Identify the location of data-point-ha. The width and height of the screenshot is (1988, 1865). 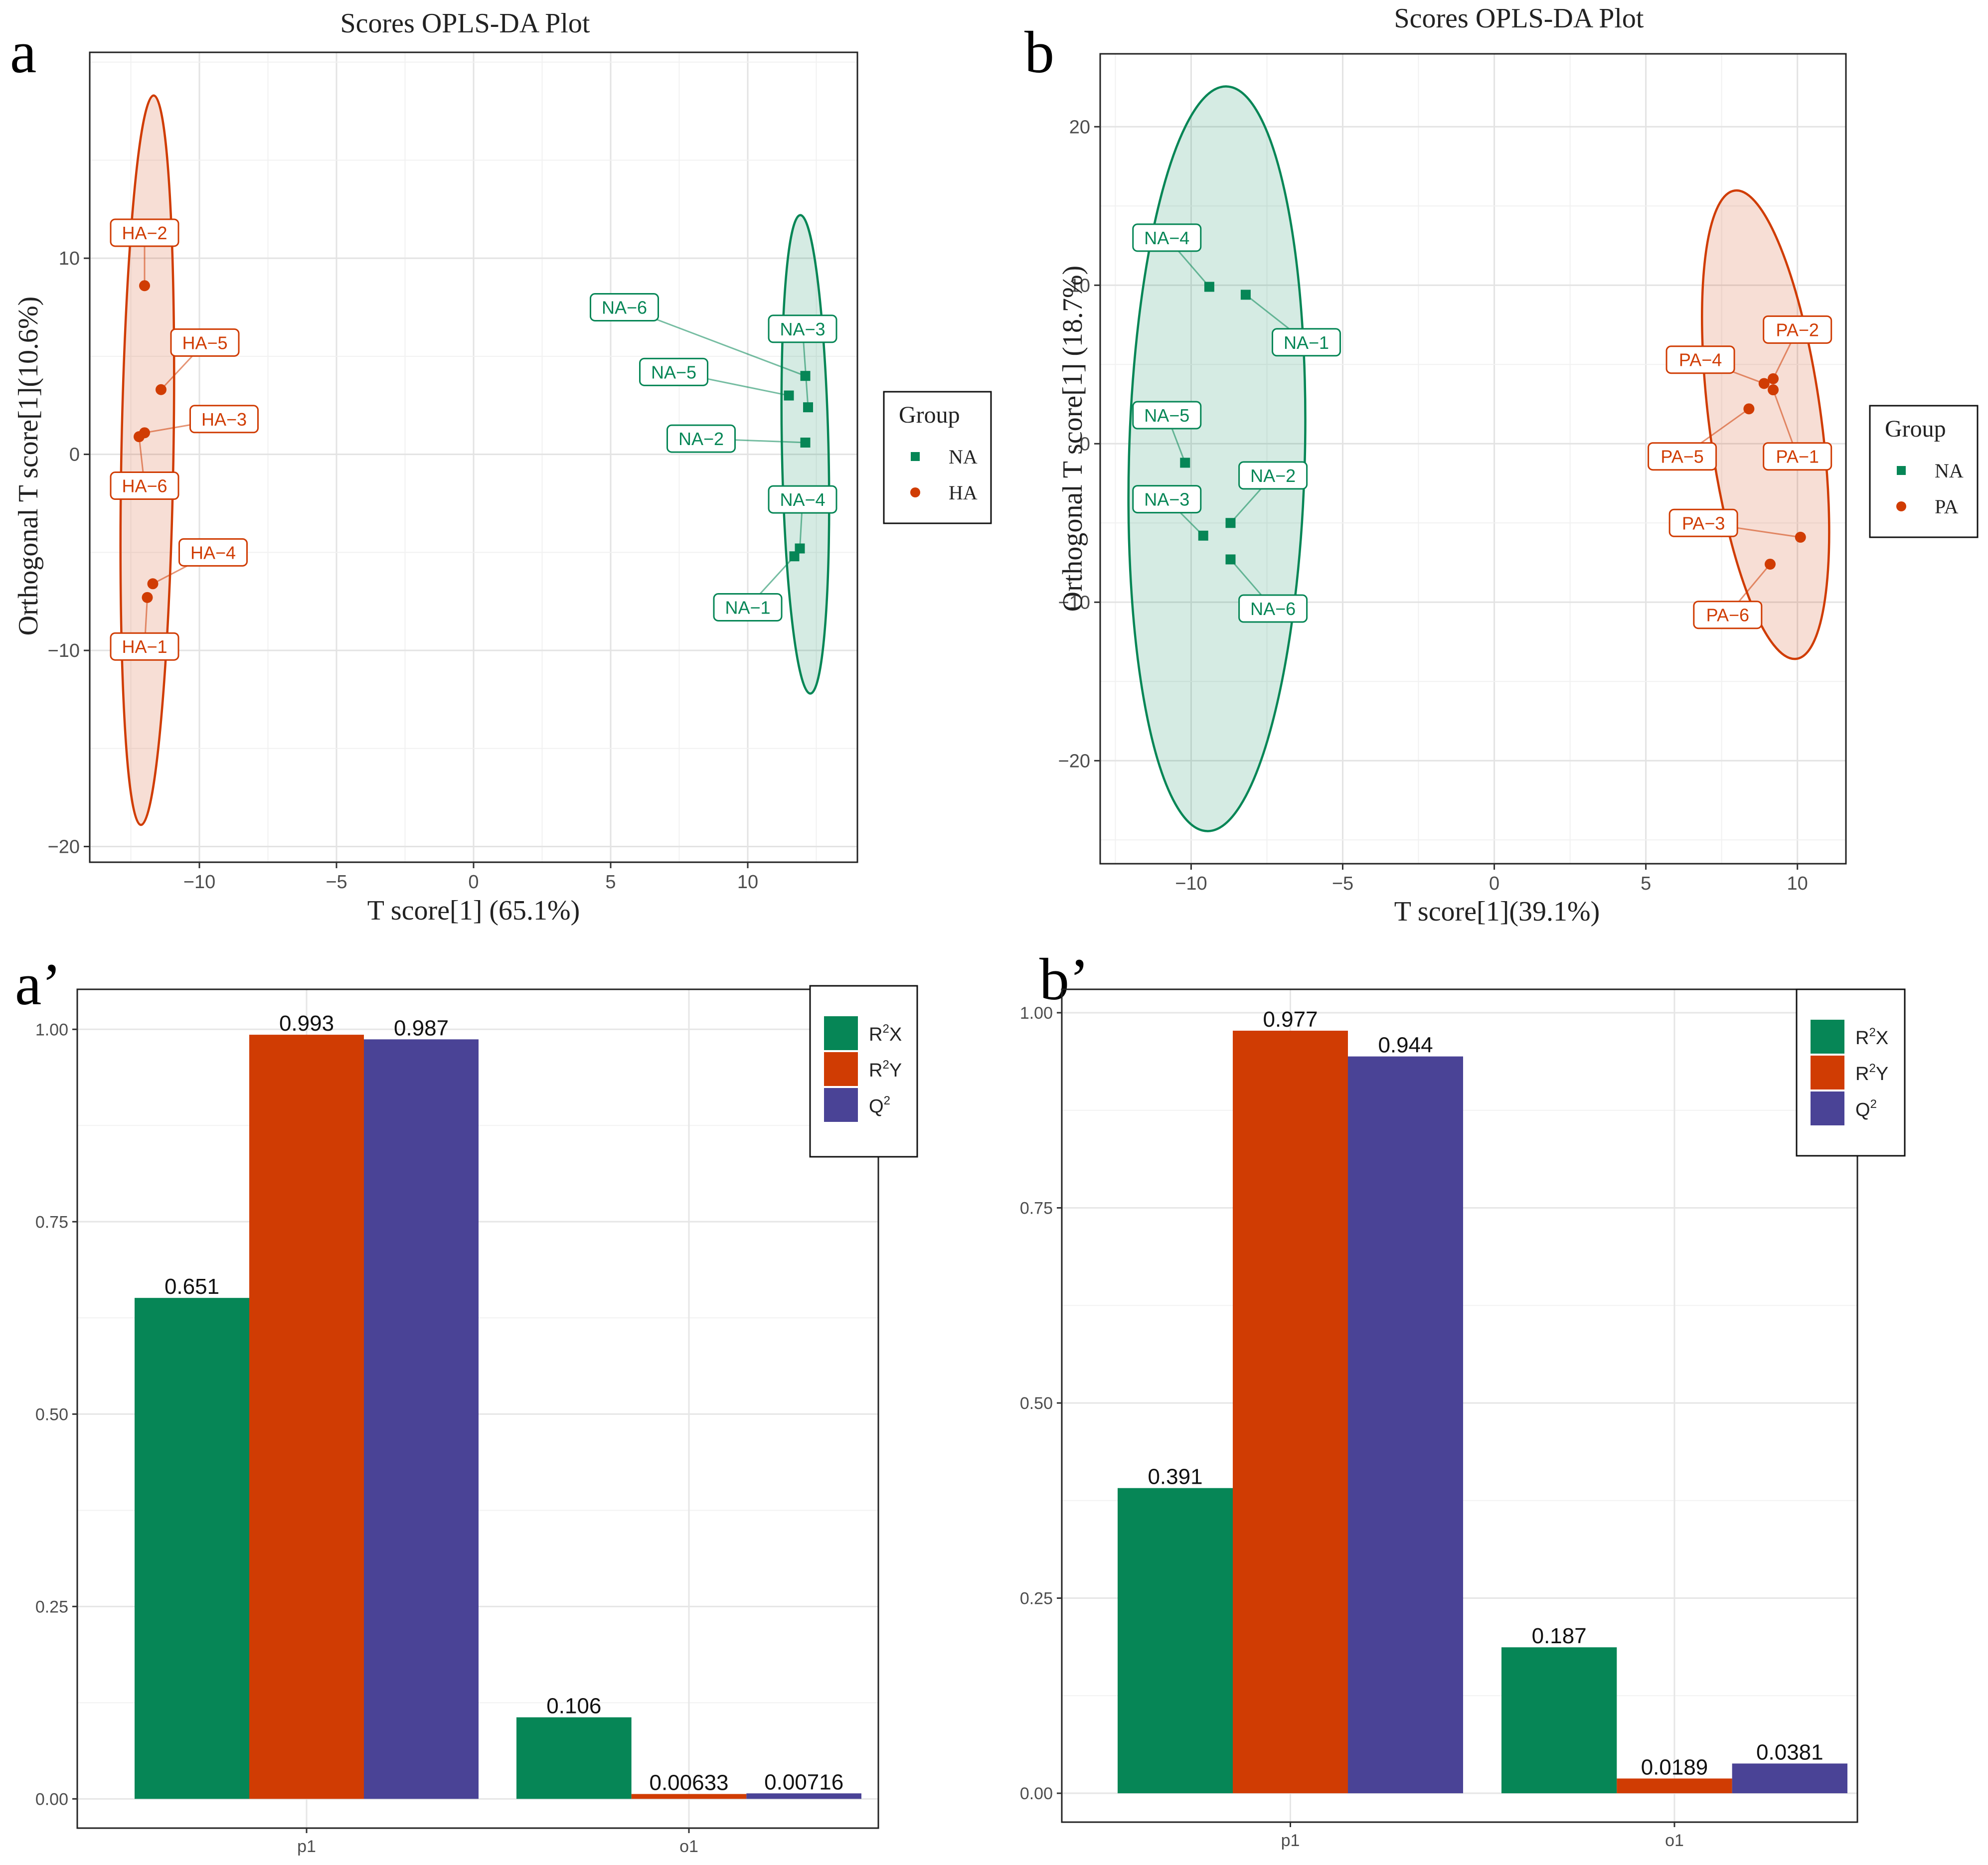
(147, 597).